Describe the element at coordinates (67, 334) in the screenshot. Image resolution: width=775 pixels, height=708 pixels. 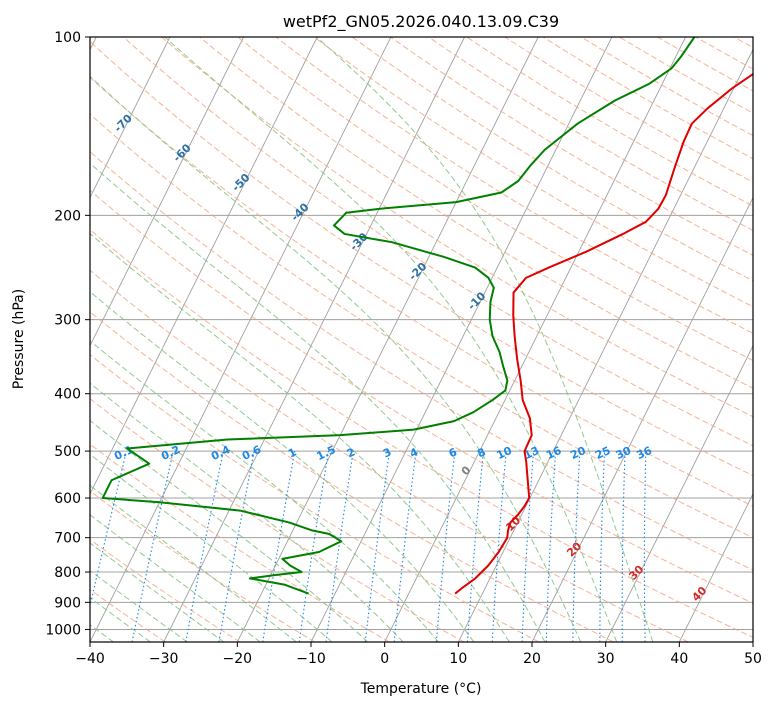
I see `y-axis: 1000 900 800 700 600 500 400 300 200 100` at that location.